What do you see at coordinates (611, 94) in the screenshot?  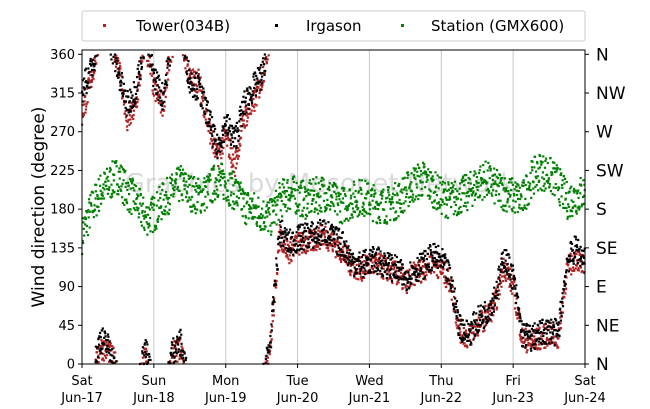 I see `compass-label: NW` at bounding box center [611, 94].